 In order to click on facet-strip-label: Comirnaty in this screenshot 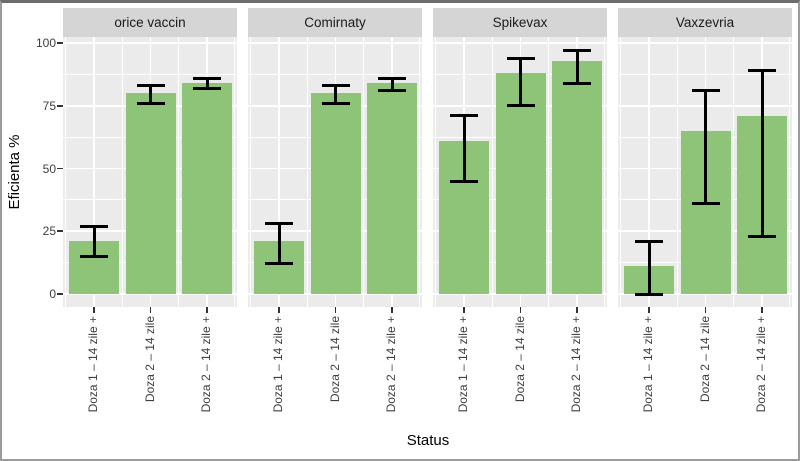, I will do `click(335, 22)`.